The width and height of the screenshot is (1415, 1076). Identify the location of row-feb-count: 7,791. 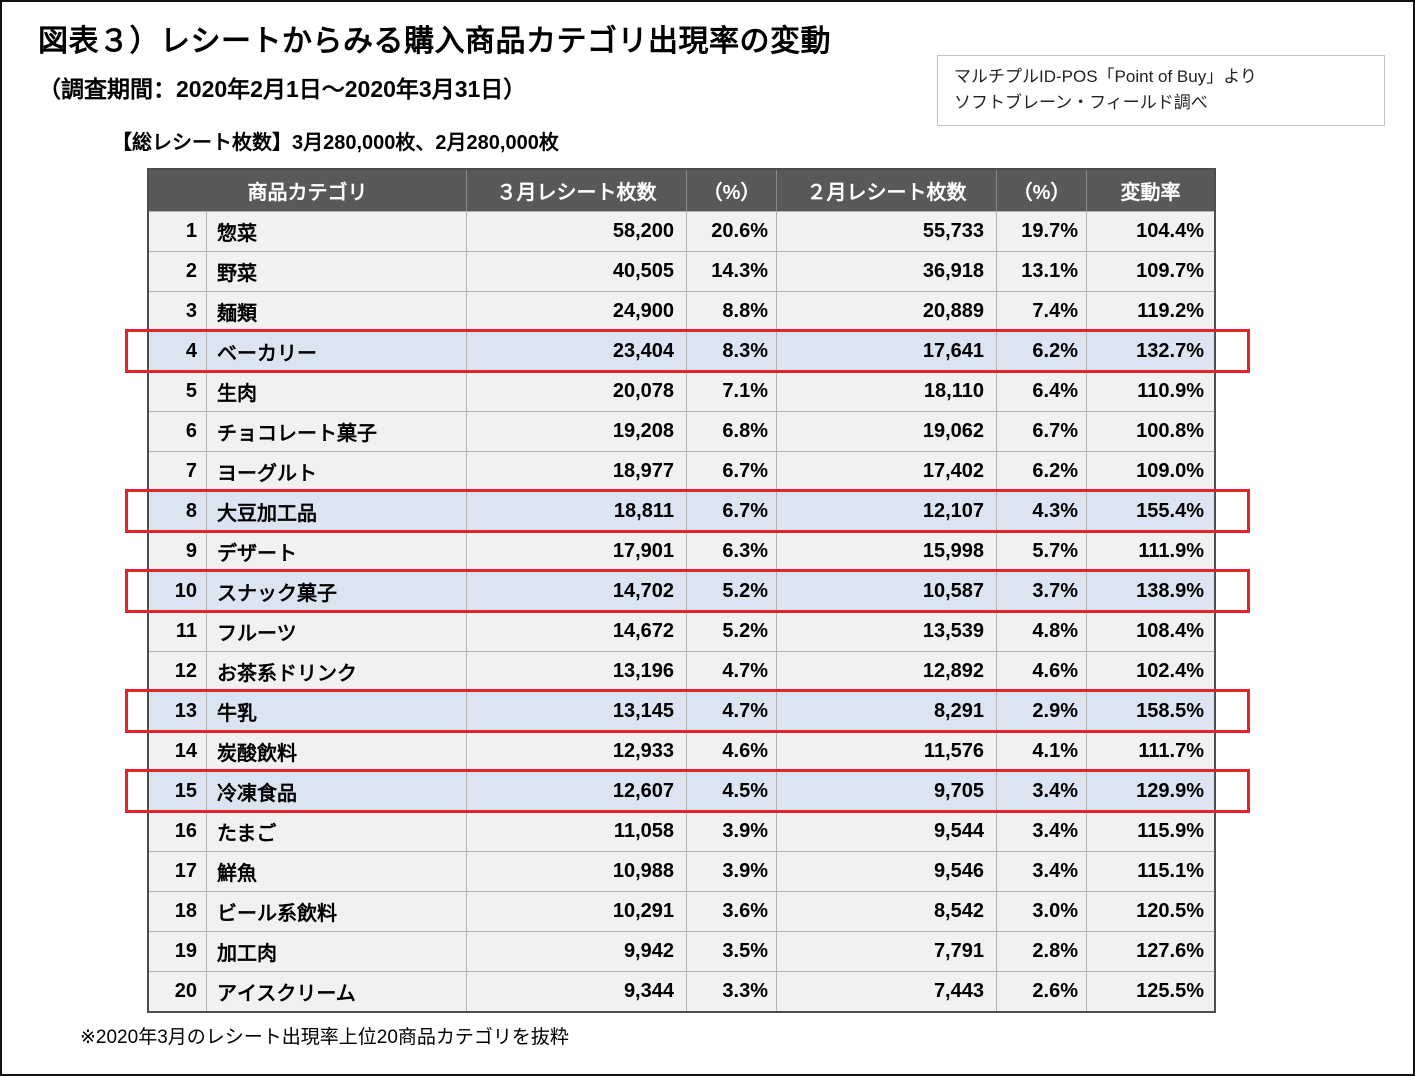
(887, 951).